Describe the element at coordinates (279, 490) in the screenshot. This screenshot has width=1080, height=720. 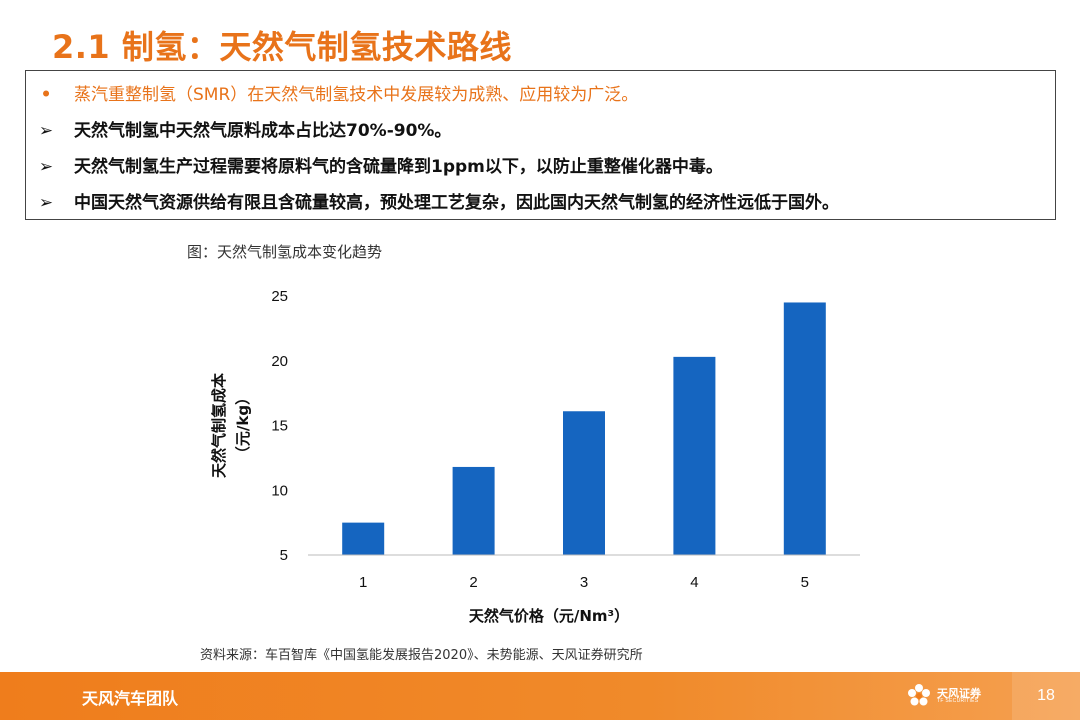
I see `y-tick-label: 10` at that location.